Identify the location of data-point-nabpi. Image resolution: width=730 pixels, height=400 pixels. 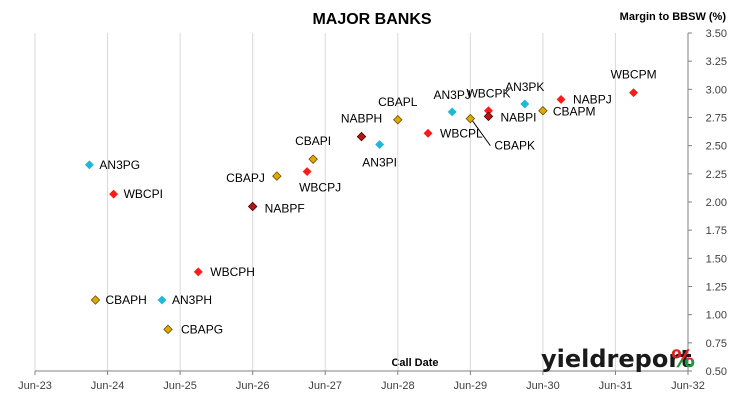
(488, 116).